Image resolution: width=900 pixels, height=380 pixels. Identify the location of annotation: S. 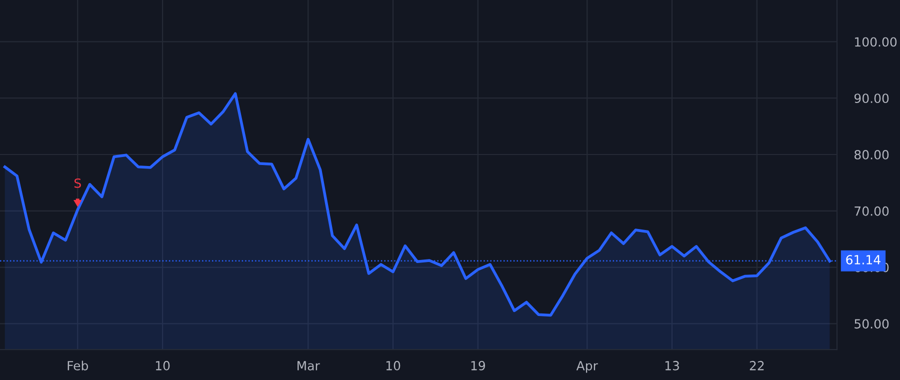
(77, 183).